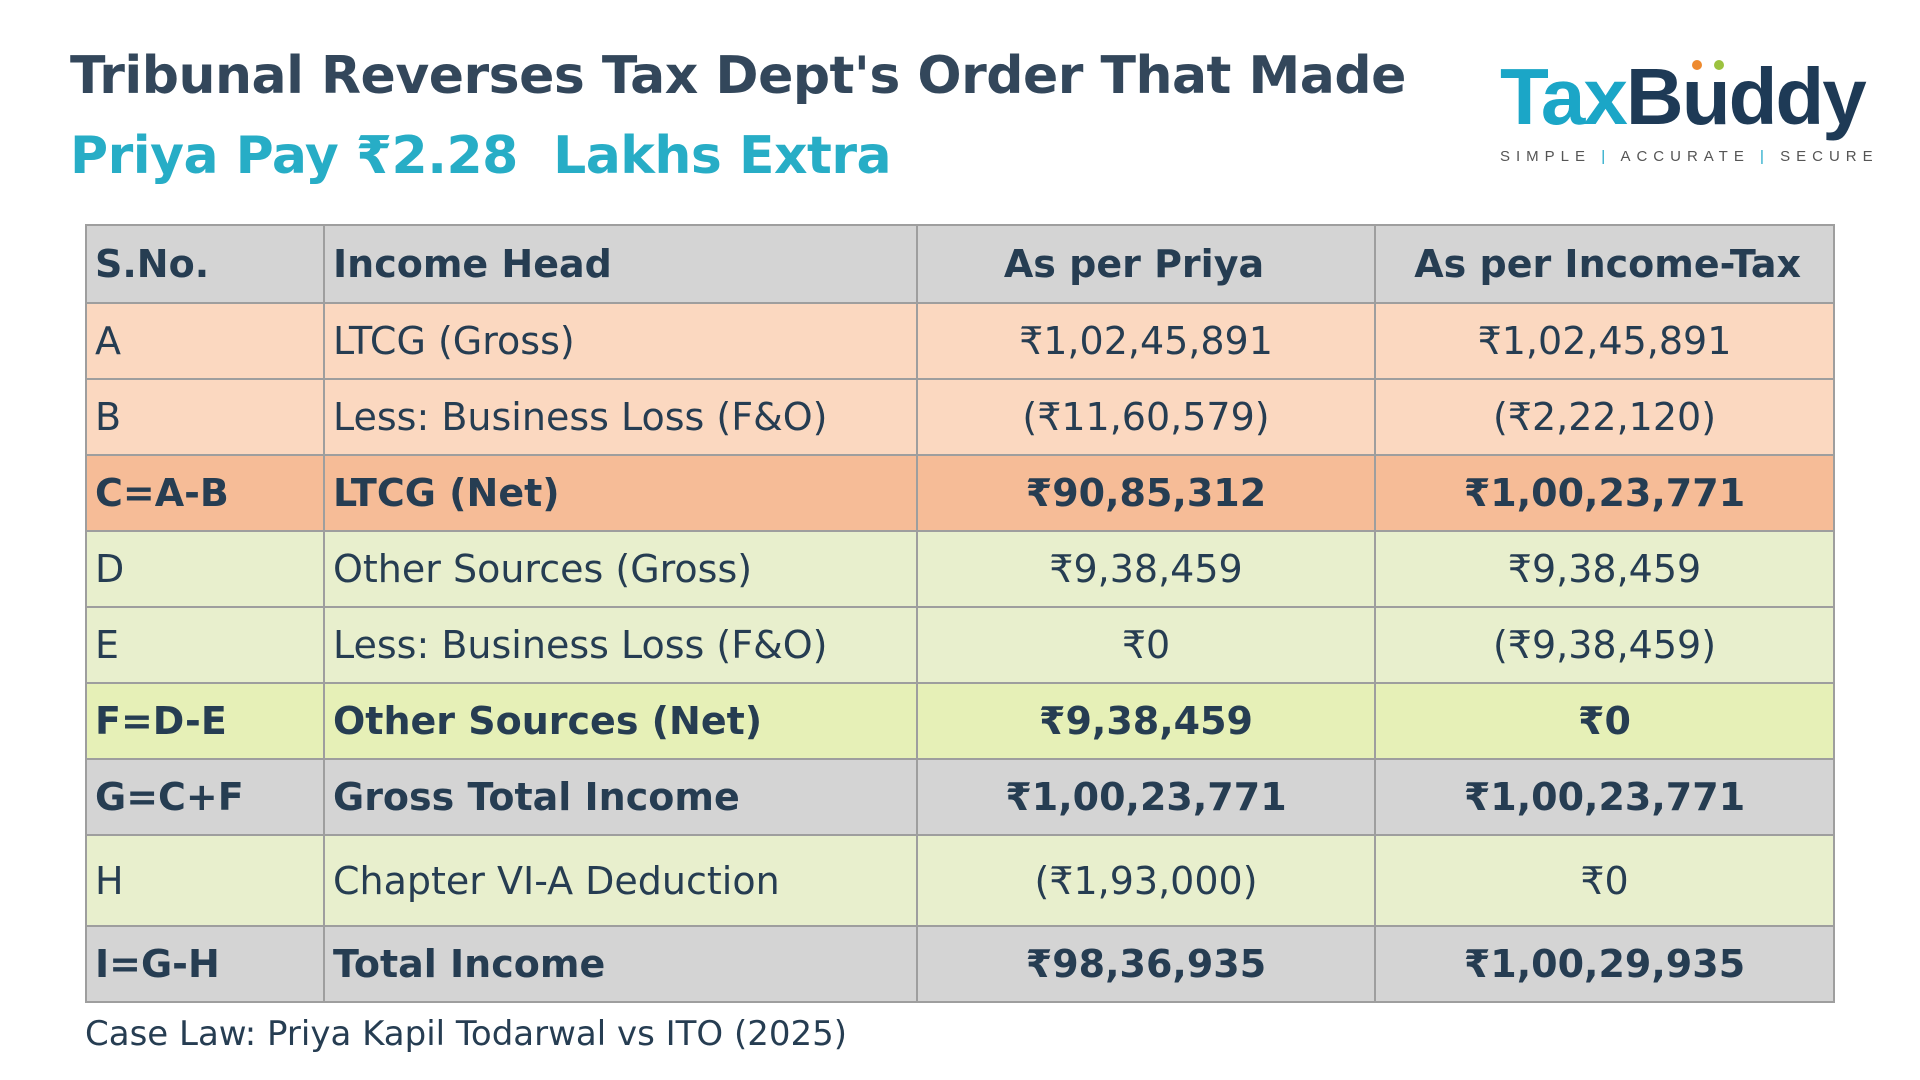 The width and height of the screenshot is (1920, 1080). Describe the element at coordinates (620, 797) in the screenshot. I see `cell-income-head: Gross Total Income` at that location.